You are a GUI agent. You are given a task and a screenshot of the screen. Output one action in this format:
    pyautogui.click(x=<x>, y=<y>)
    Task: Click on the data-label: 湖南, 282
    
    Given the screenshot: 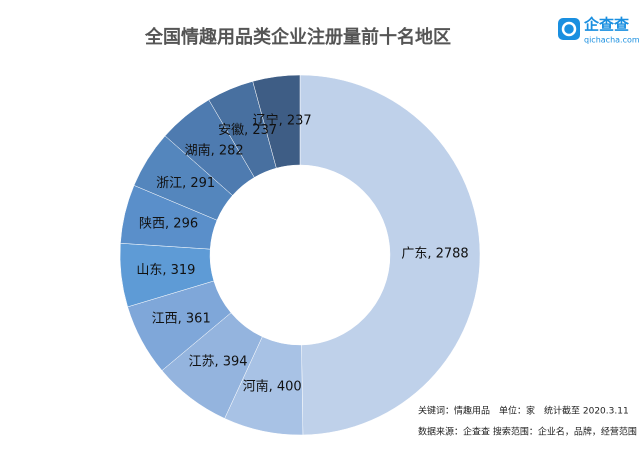 What is the action you would take?
    pyautogui.click(x=214, y=150)
    